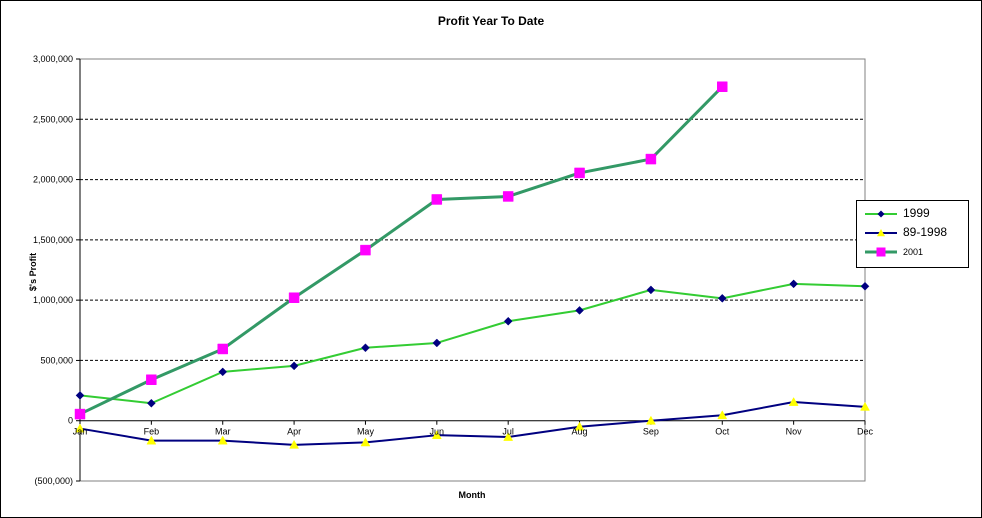  Describe the element at coordinates (472, 423) in the screenshot. I see `series-line-89-1998` at that location.